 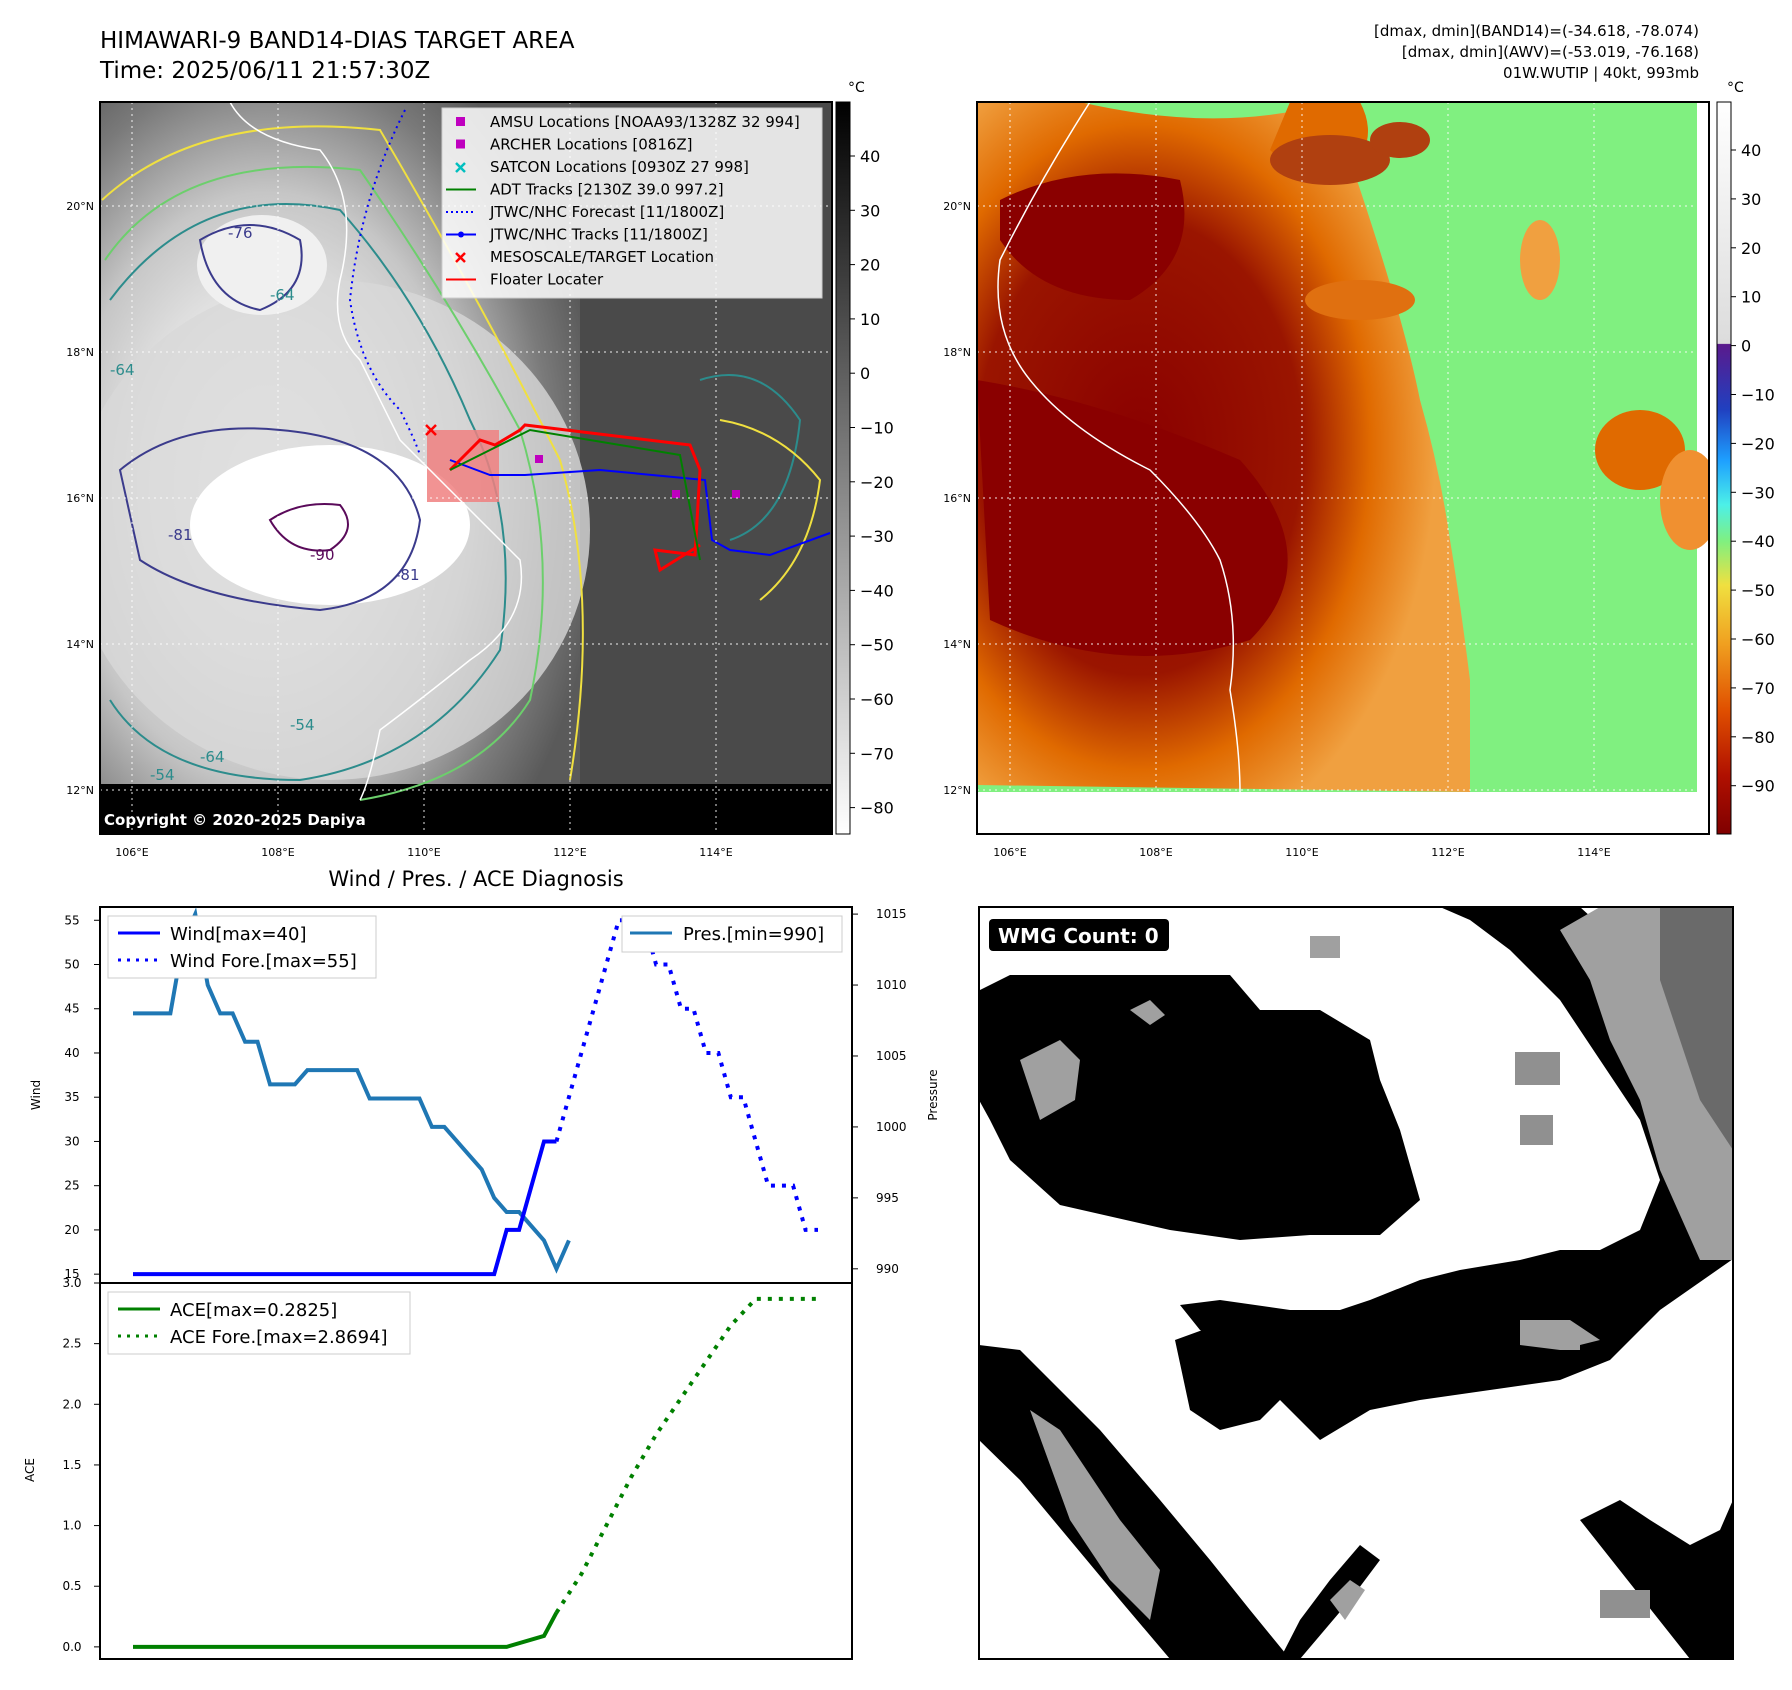 I want to click on wind-tick-label: 45, so click(x=71, y=1009).